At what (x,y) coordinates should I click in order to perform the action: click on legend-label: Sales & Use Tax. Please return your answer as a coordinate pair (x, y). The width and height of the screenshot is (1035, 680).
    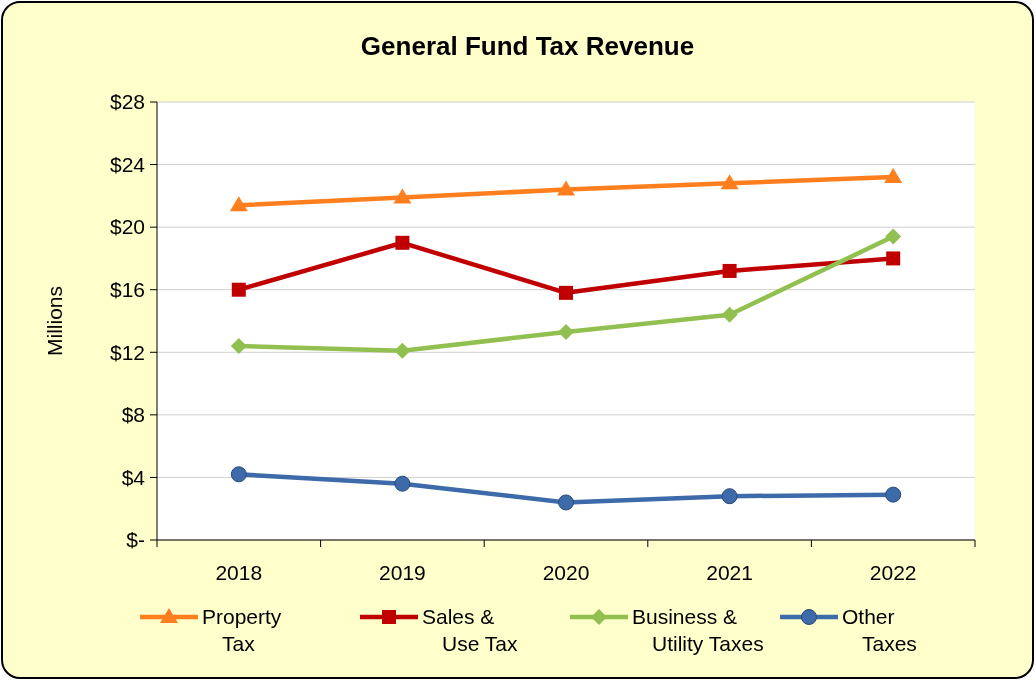
    Looking at the image, I should click on (470, 630).